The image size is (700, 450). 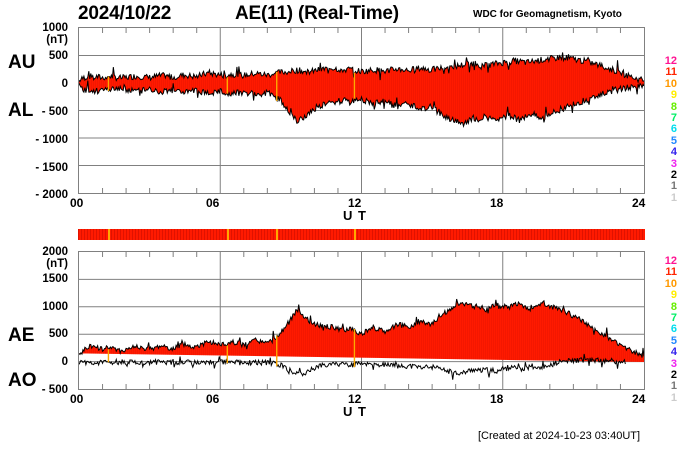 I want to click on activity-level-bar, so click(x=361, y=234).